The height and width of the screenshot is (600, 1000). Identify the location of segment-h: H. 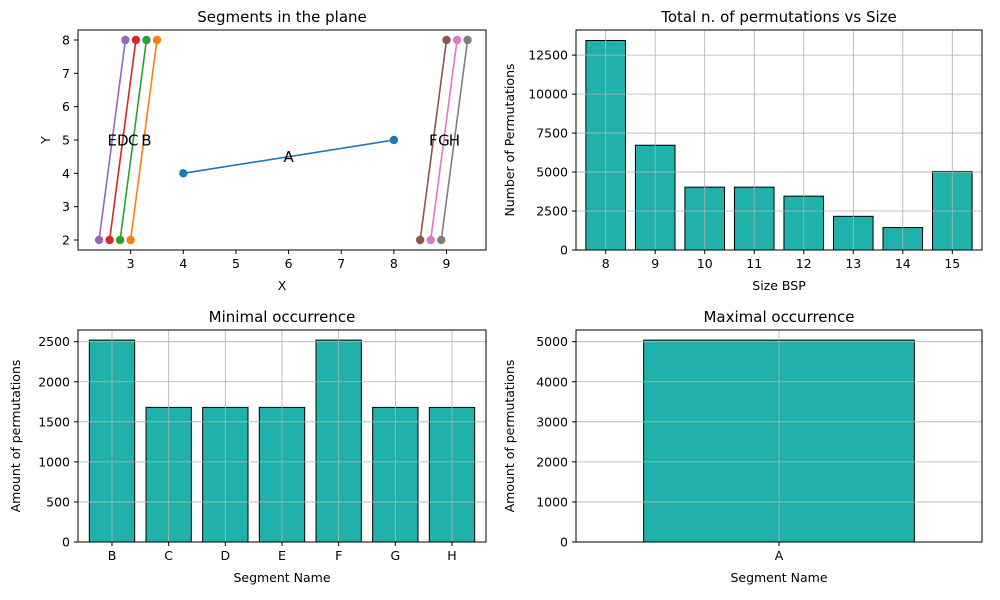
(454, 140).